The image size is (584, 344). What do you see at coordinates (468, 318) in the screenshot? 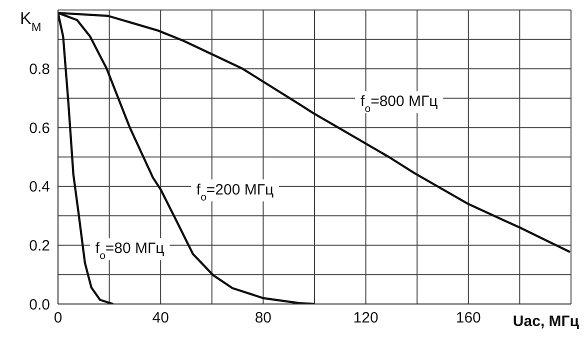
I see `x-tick-label: 160` at bounding box center [468, 318].